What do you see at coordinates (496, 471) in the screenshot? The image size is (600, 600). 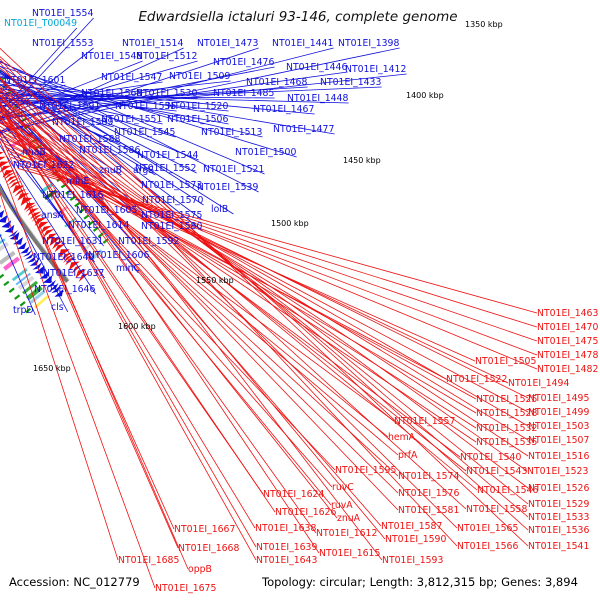 I see `reverse-gene-label: NT01EI_1543` at bounding box center [496, 471].